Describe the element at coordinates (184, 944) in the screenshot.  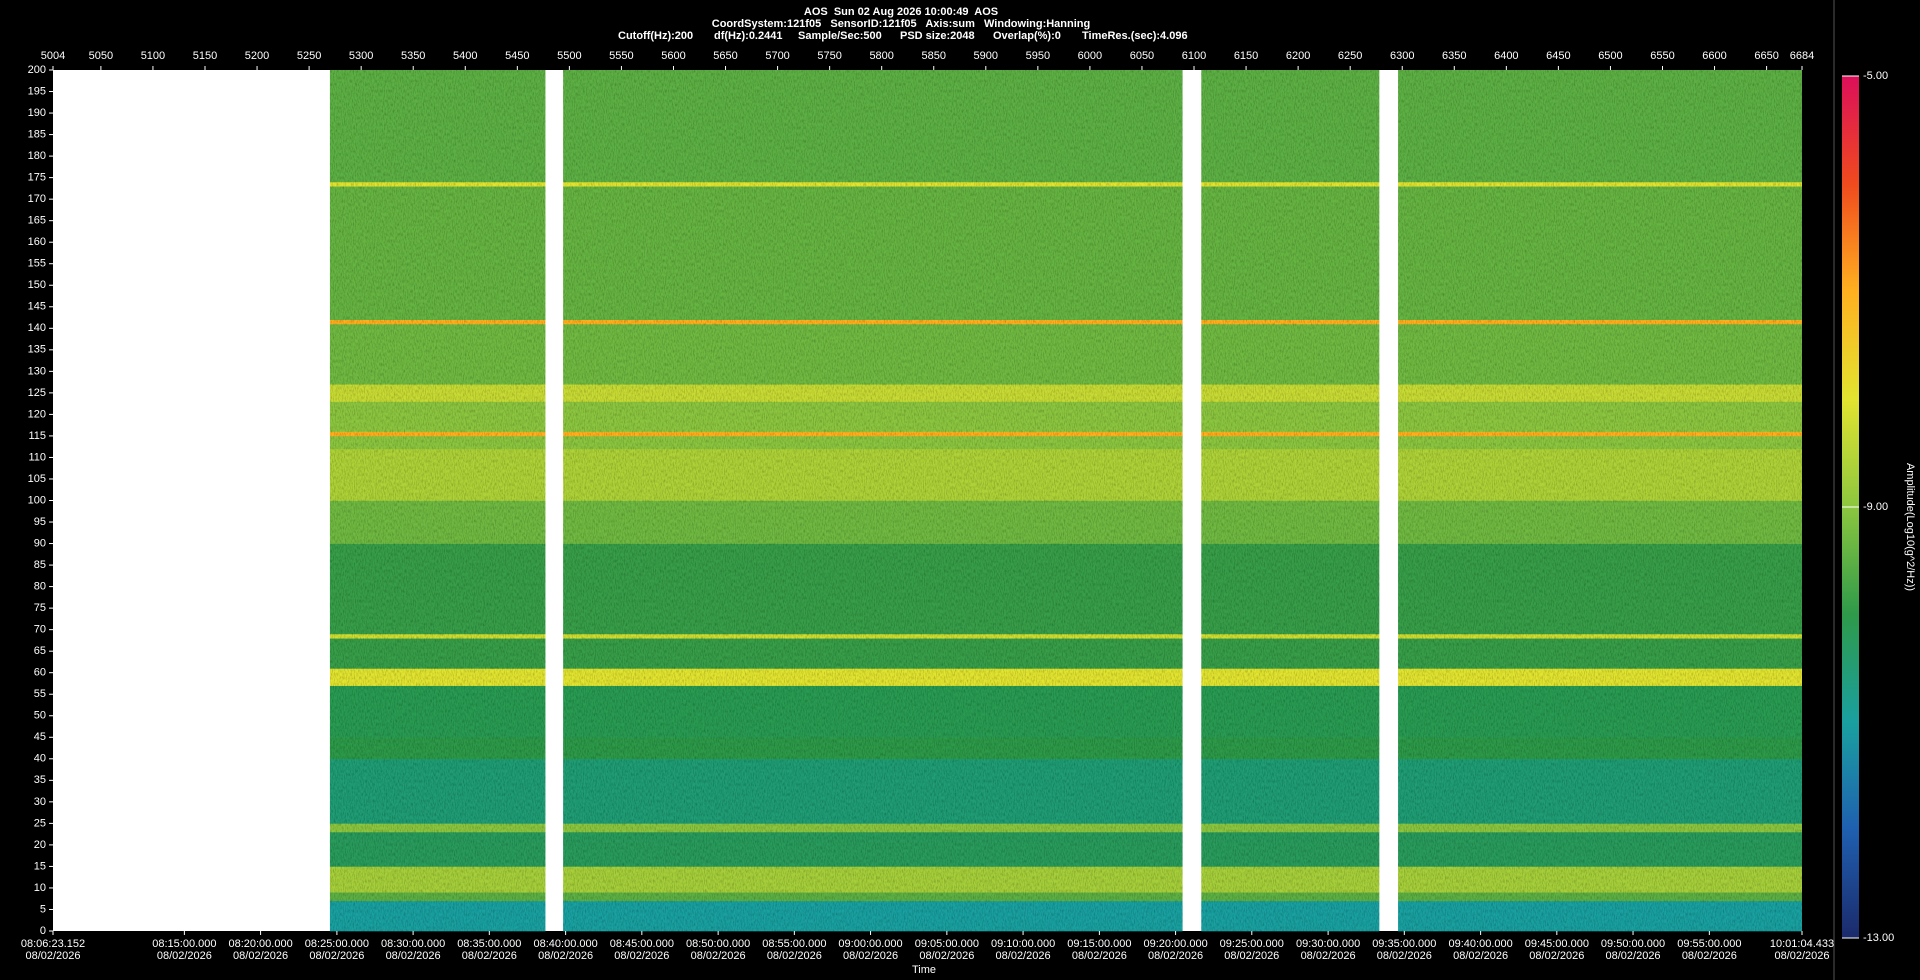
I see `time-tick-label: 08:15:00.000` at that location.